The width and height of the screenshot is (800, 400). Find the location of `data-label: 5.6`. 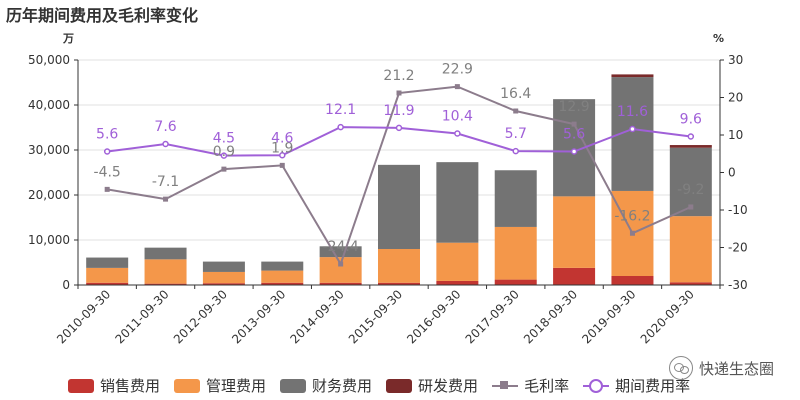

data-label: 5.6 is located at coordinates (107, 135).